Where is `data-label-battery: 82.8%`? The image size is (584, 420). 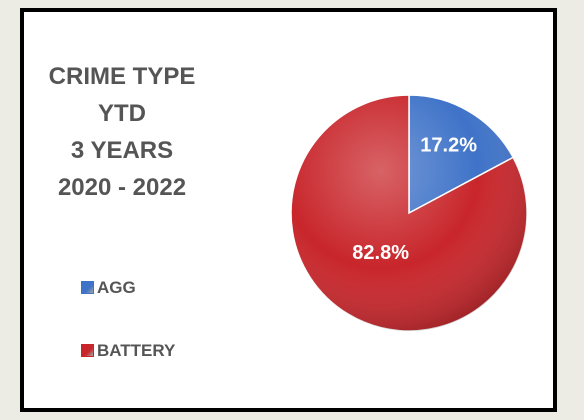
data-label-battery: 82.8% is located at coordinates (380, 253).